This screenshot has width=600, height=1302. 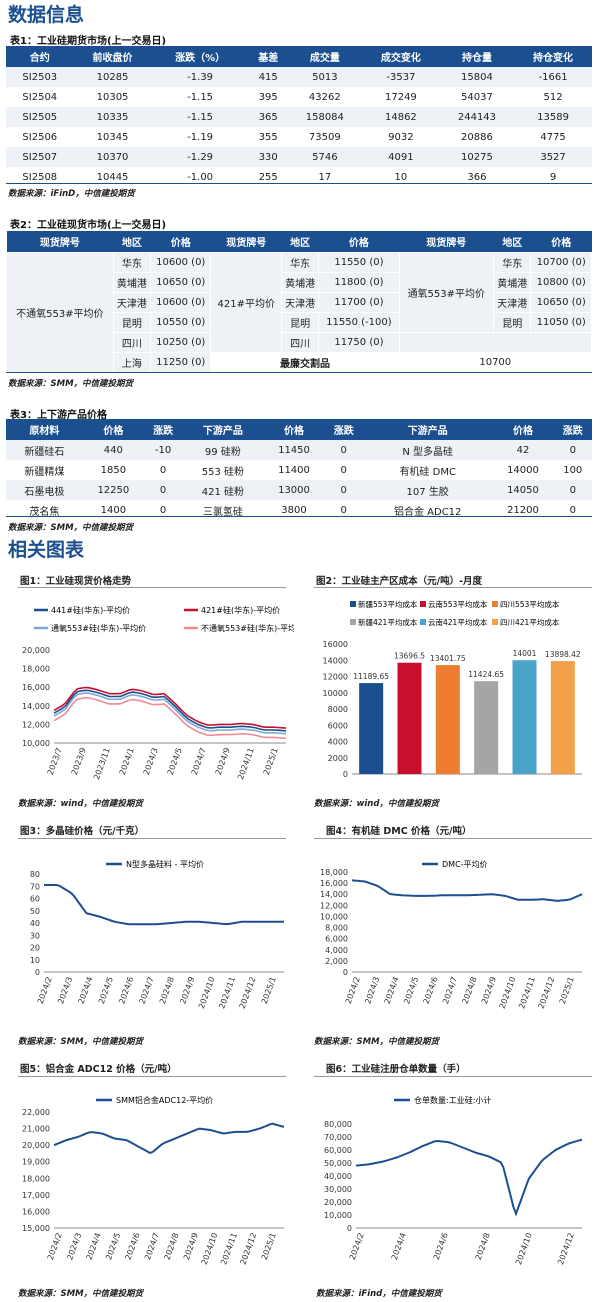 What do you see at coordinates (223, 510) in the screenshot?
I see `table-cell: 三氯氢硅` at bounding box center [223, 510].